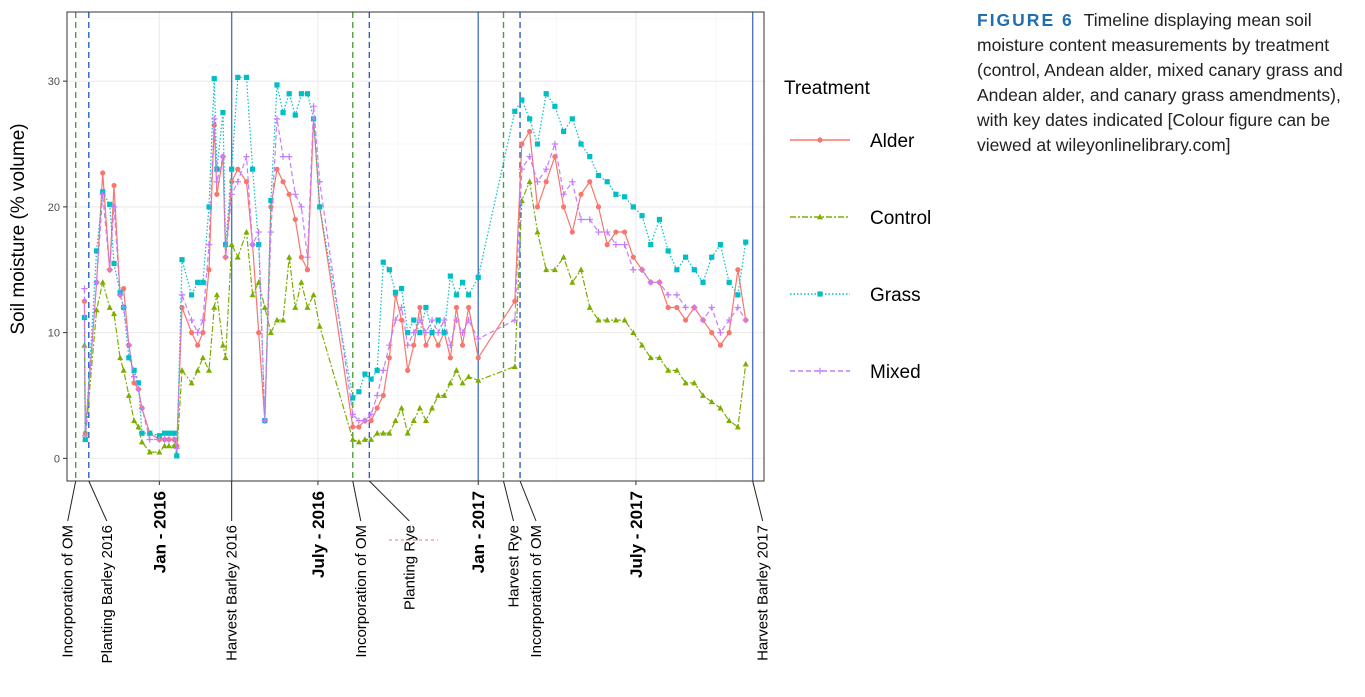 The image size is (1365, 697). I want to click on legend-label-grass: Grass, so click(895, 295).